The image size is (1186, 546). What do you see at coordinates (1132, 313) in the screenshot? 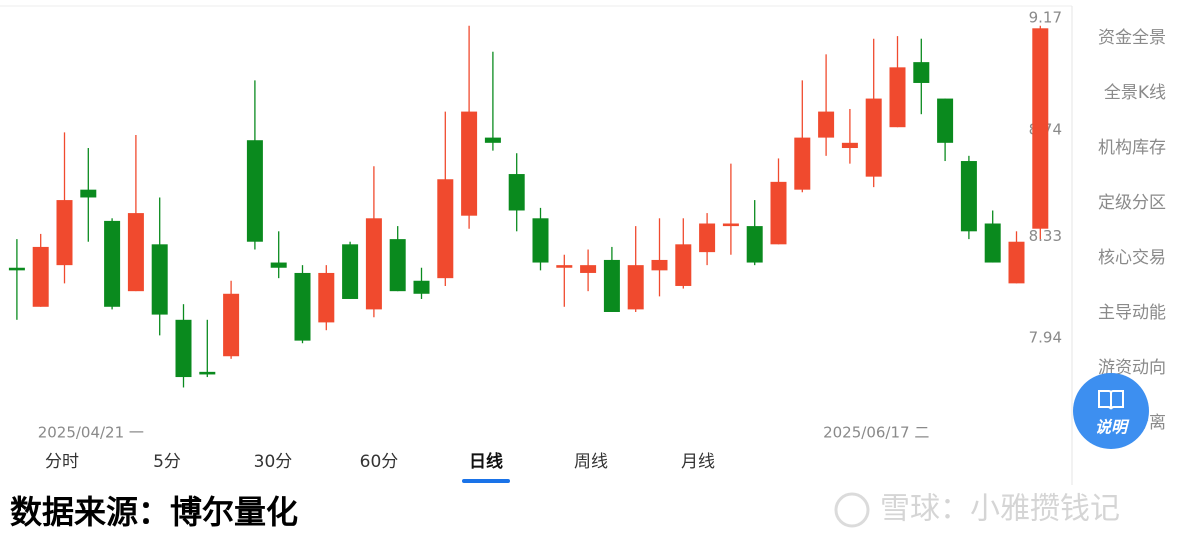
I see `sidebar-item: 主导动能` at bounding box center [1132, 313].